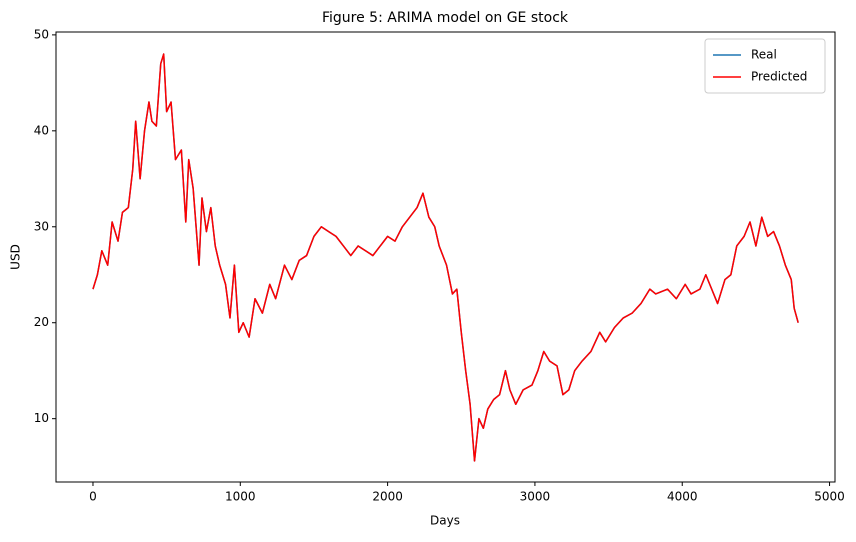 This screenshot has width=856, height=542. What do you see at coordinates (41, 322) in the screenshot?
I see `y-tick-label: 20` at bounding box center [41, 322].